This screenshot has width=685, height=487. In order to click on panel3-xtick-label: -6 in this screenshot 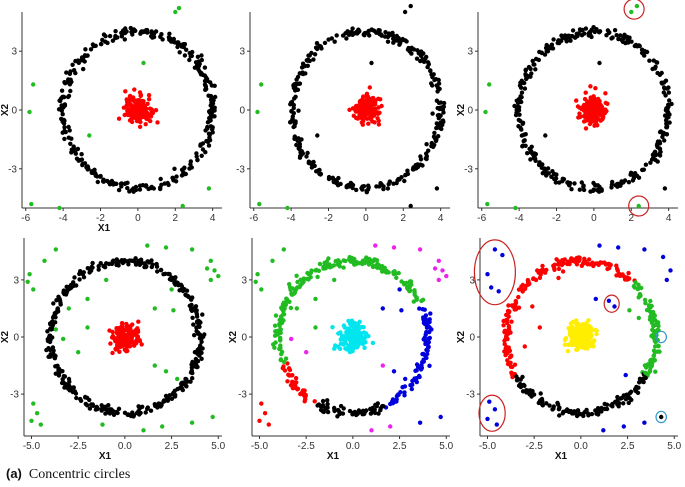, I will do `click(481, 218)`.